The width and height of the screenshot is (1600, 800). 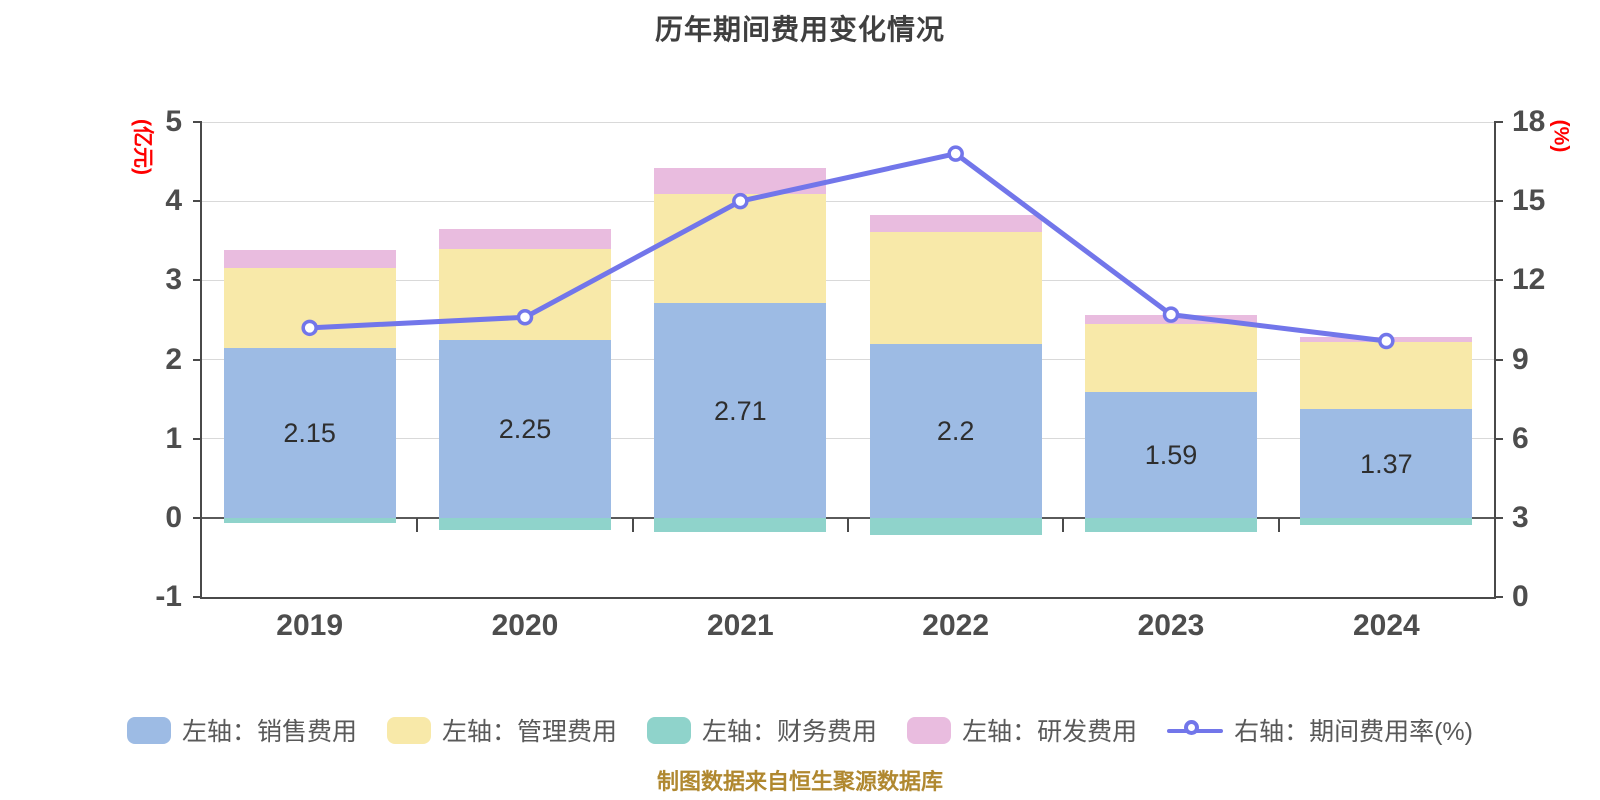 I want to click on x-axis-category-label: 2023, so click(x=1171, y=625).